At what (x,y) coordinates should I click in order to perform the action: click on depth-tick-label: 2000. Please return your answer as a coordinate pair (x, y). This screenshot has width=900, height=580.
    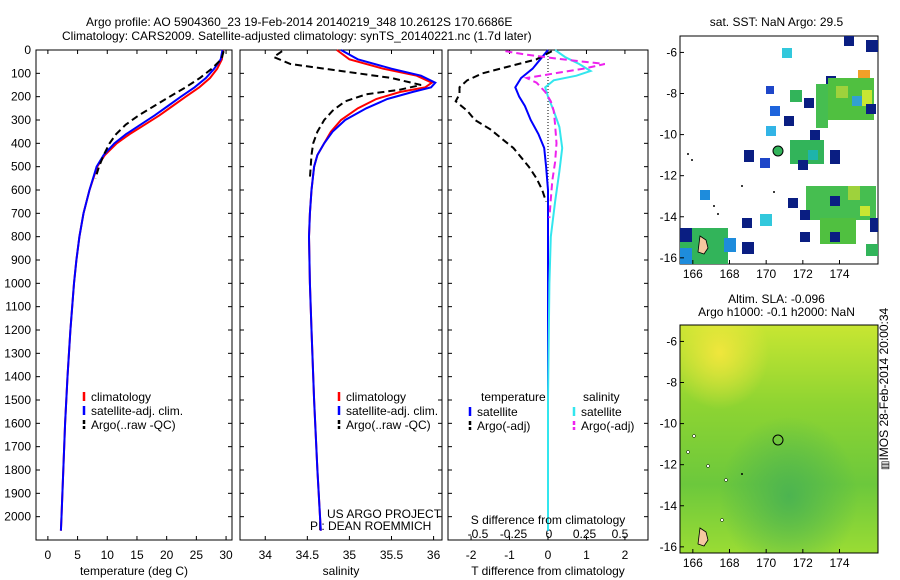
    Looking at the image, I should click on (17, 517).